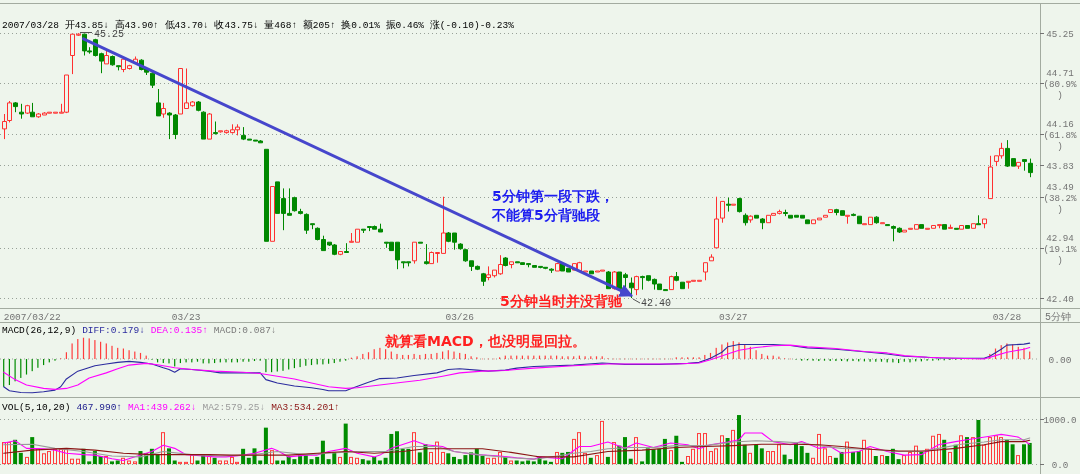  I want to click on y-tick-label: 43.49 (38.2%), so click(1060, 198).